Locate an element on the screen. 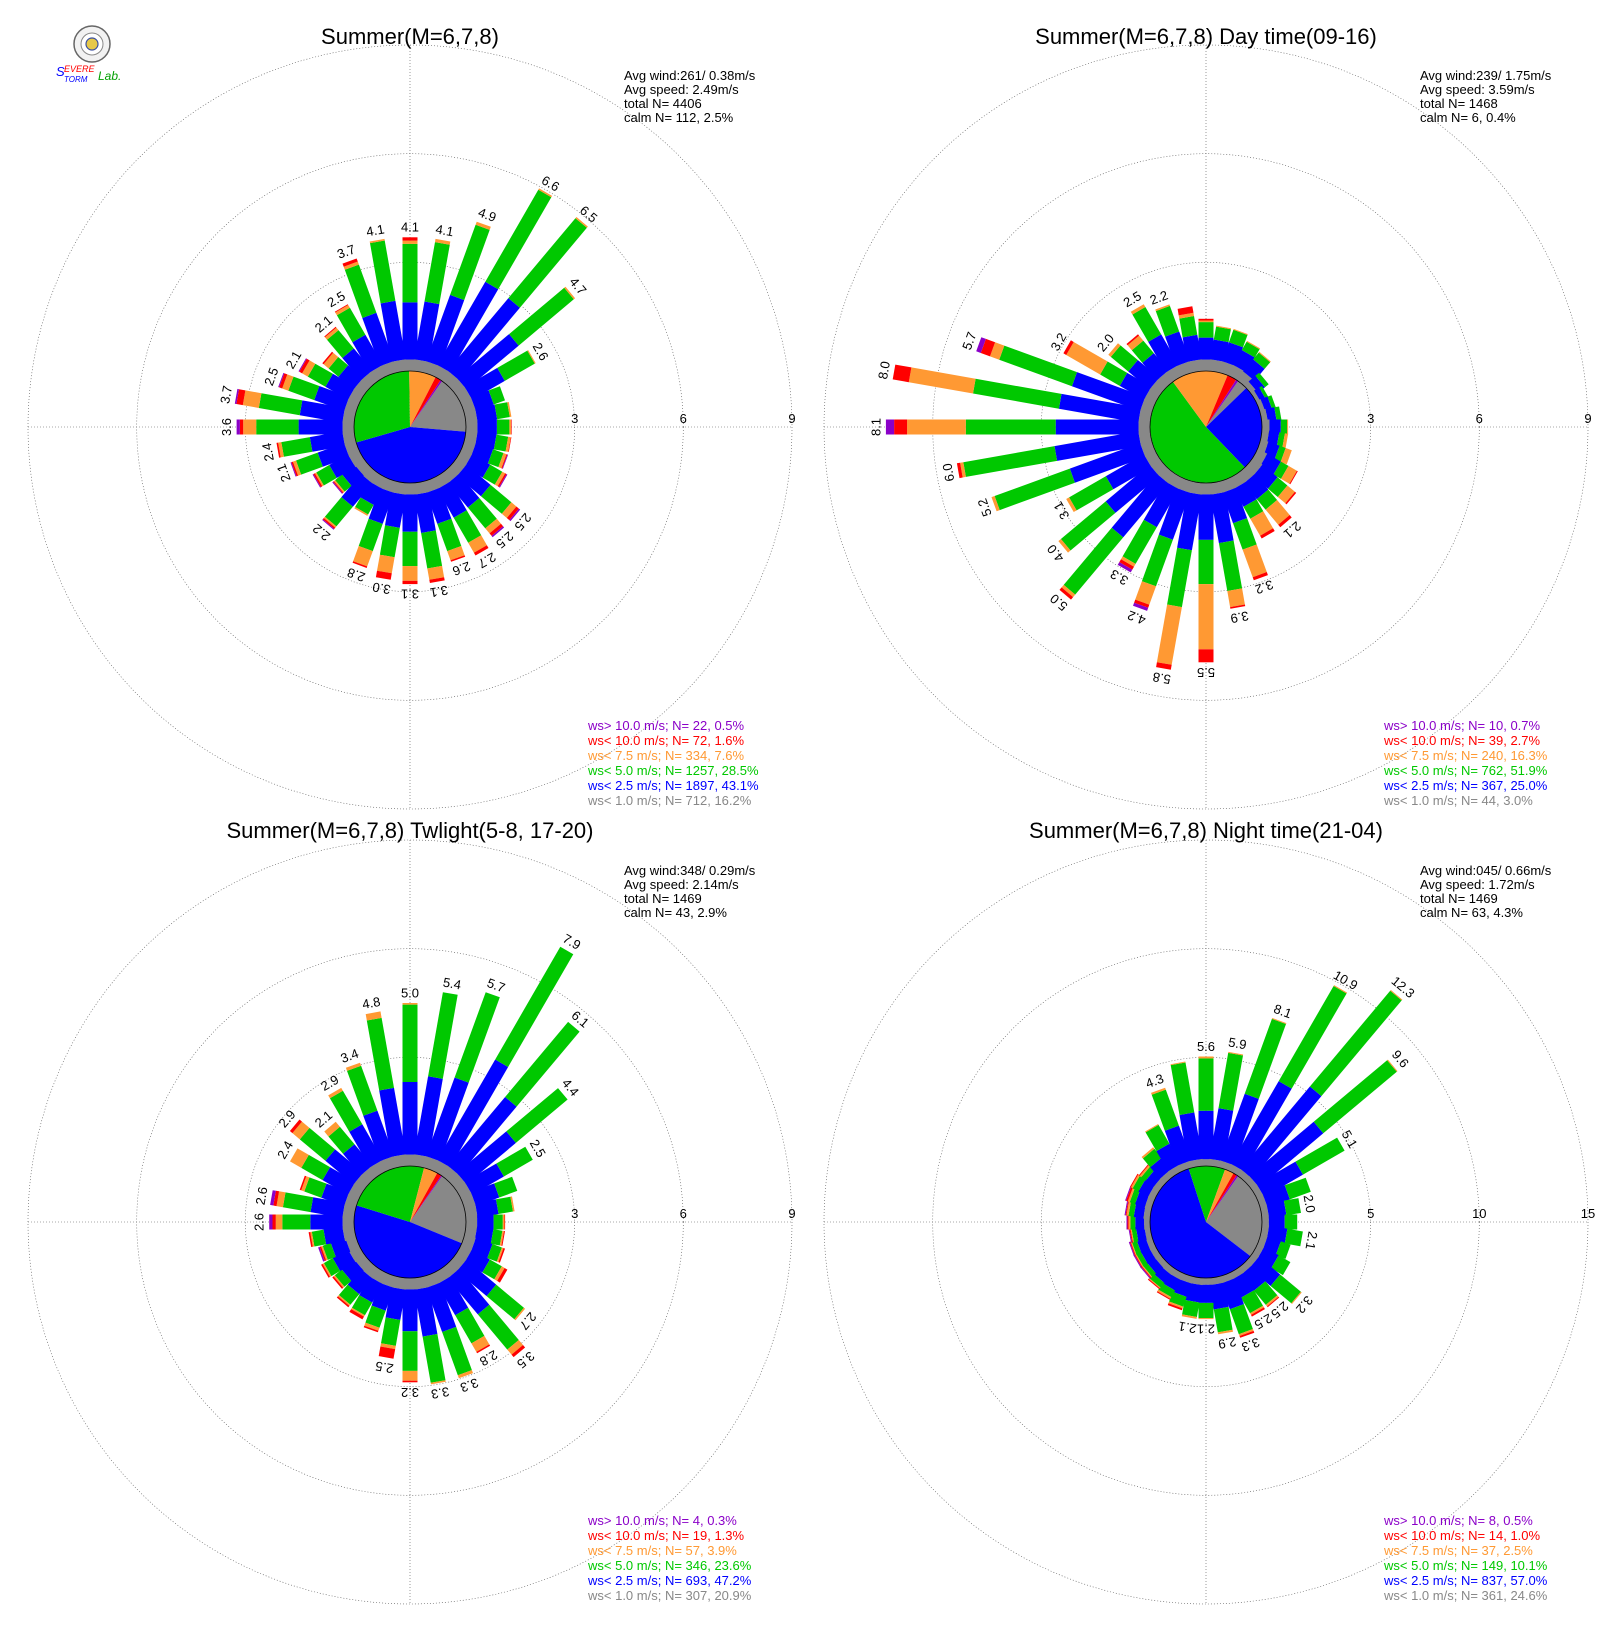 The width and height of the screenshot is (1620, 1640). legend-entry: ws< 10.0 m/s; N= 39, 2.7% is located at coordinates (1462, 740).